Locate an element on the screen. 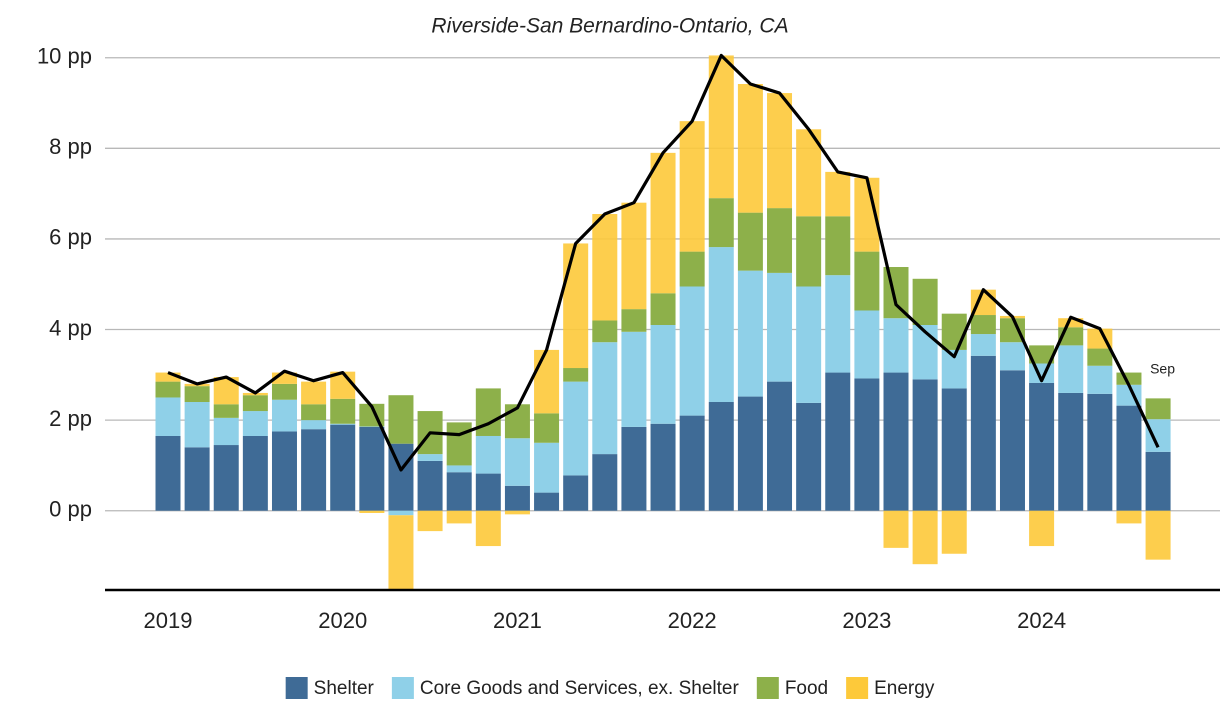 Image resolution: width=1221 pixels, height=704 pixels. legend-label: Energy is located at coordinates (904, 688).